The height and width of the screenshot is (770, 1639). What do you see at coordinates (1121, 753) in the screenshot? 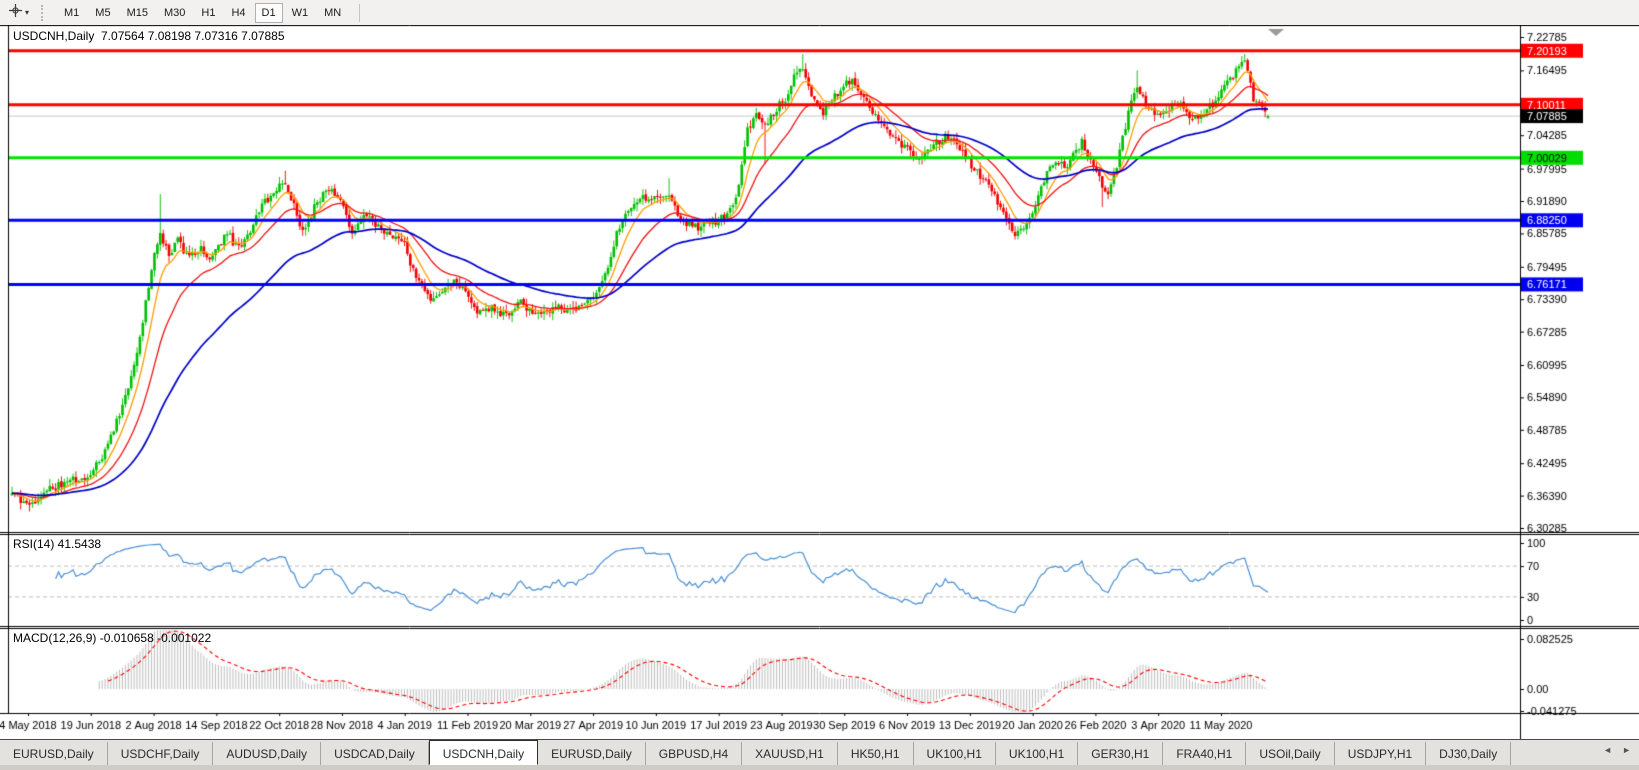
I see `chart-tab-ger30-h1: GER30,H1` at bounding box center [1121, 753].